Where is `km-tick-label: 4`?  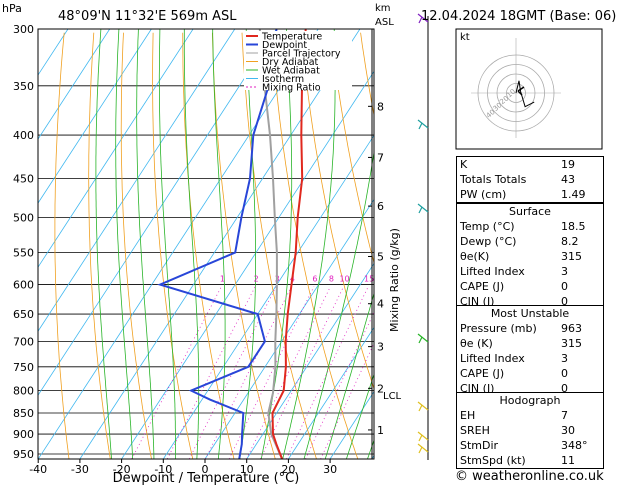
km-tick-label: 4 is located at coordinates (380, 304).